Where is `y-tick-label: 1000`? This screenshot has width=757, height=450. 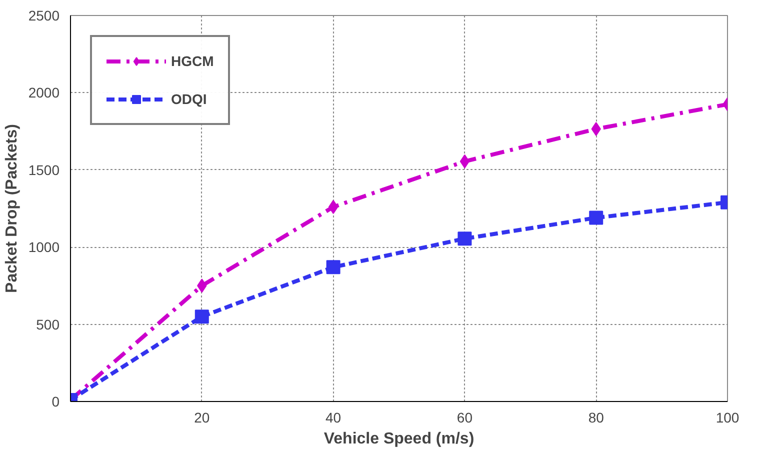
y-tick-label: 1000 is located at coordinates (44, 247).